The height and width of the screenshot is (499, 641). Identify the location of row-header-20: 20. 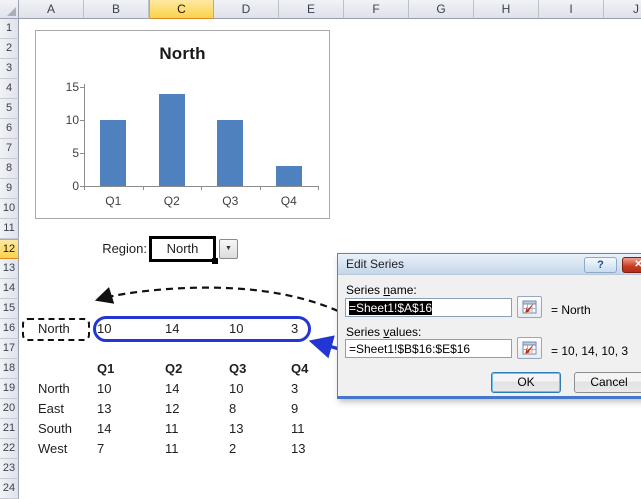
(9, 409).